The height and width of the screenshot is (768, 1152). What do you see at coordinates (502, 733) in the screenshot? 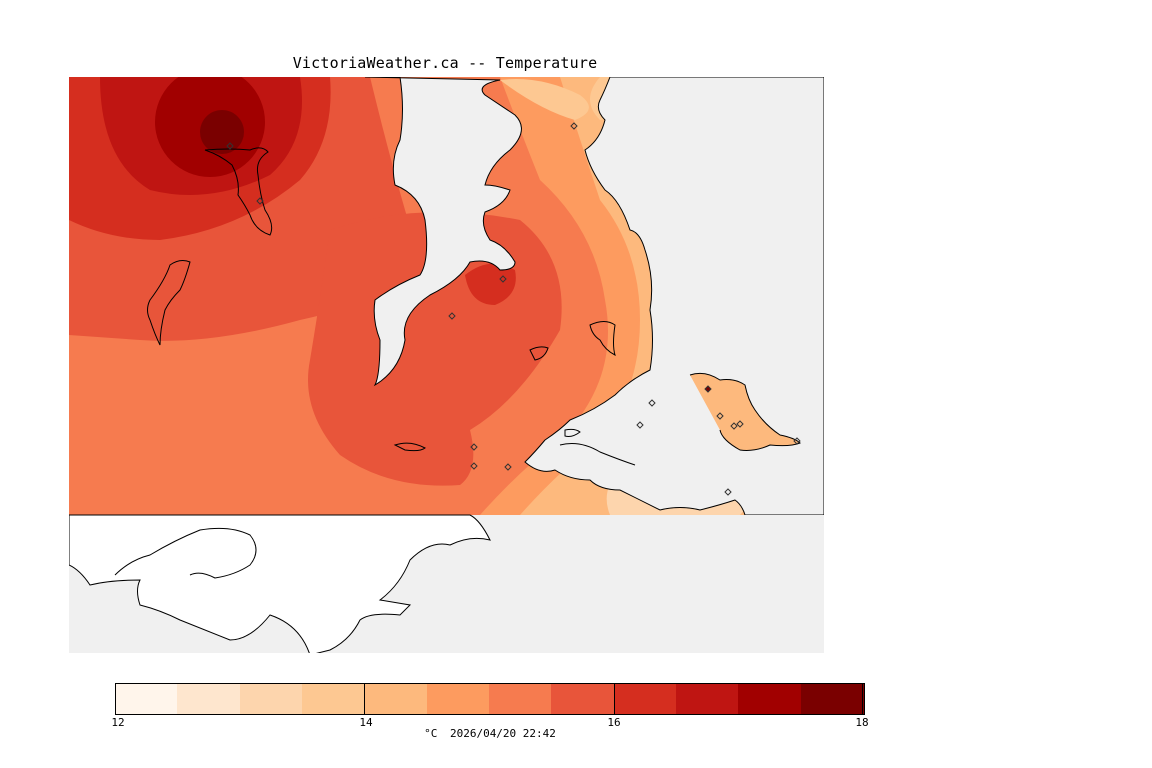
I see `timestamp: 2026/04/20 22:42` at bounding box center [502, 733].